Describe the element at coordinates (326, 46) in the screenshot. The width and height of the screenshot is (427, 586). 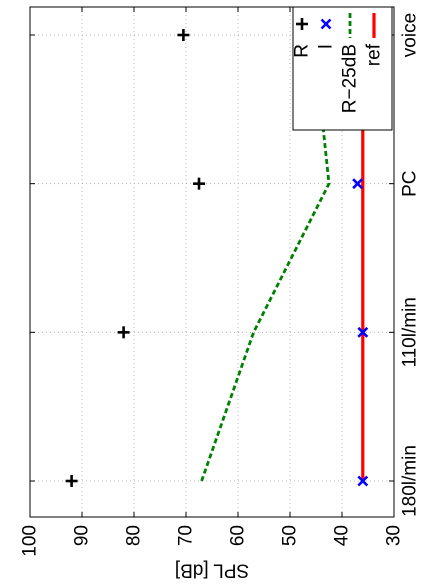
I see `legend-label: I` at that location.